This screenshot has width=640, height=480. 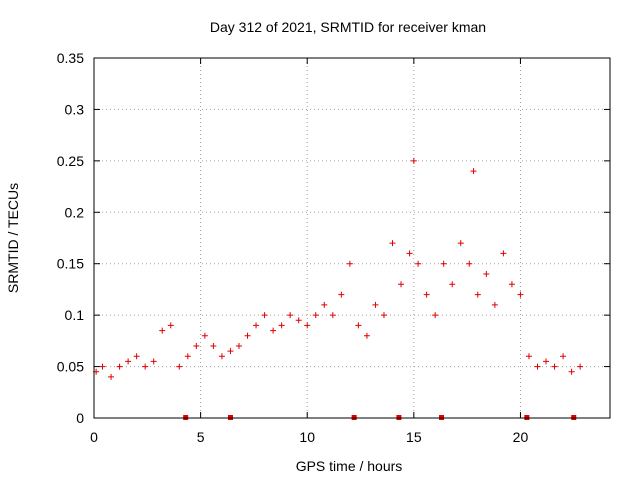 I want to click on y-tick-label: 0.05, so click(x=70, y=367).